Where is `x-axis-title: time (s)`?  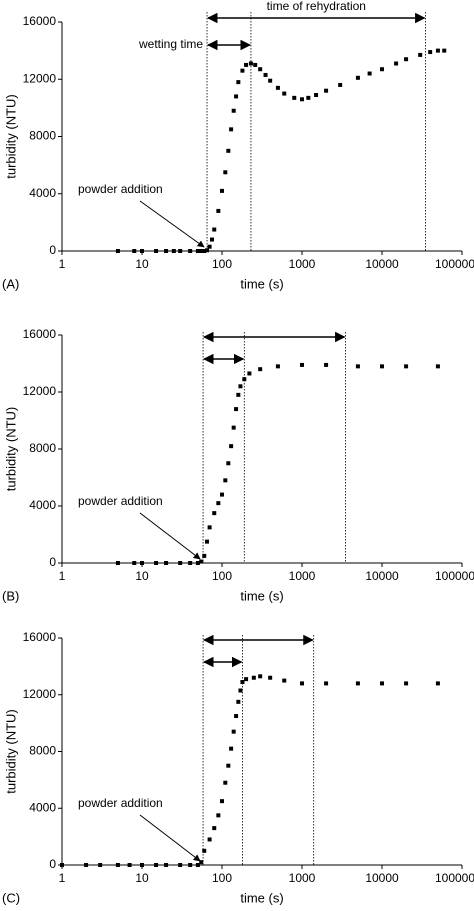 x-axis-title: time (s) is located at coordinates (261, 897).